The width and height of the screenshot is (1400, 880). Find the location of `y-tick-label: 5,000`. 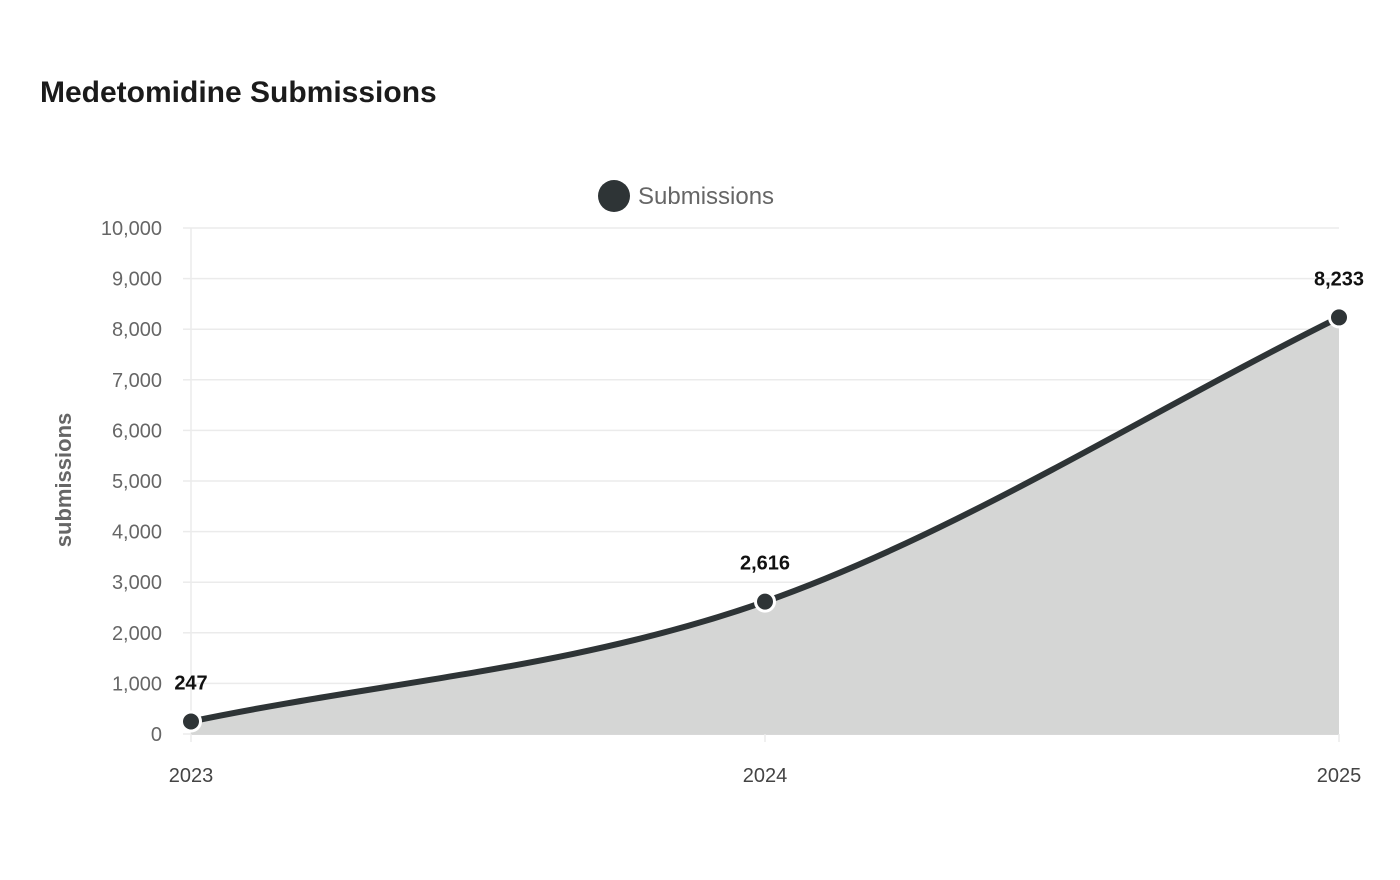

y-tick-label: 5,000 is located at coordinates (137, 482).